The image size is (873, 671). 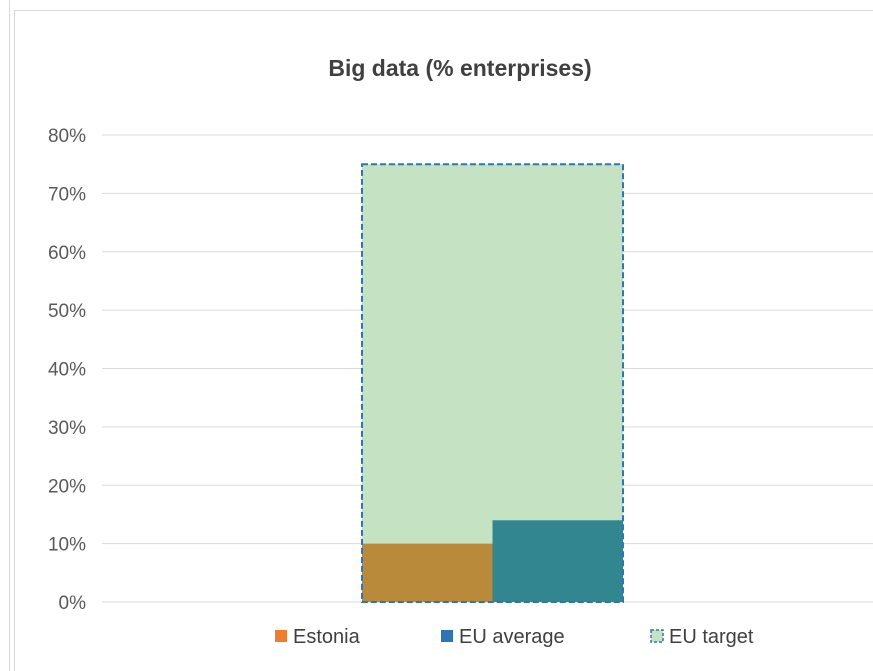 What do you see at coordinates (281, 636) in the screenshot?
I see `legend-swatch-estonia` at bounding box center [281, 636].